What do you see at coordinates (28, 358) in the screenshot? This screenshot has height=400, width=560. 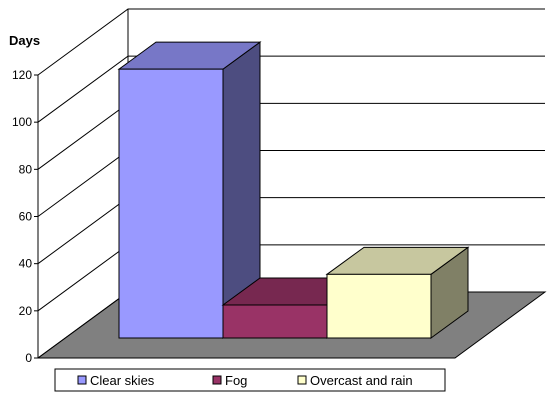 I see `y-tick-label: 0` at bounding box center [28, 358].